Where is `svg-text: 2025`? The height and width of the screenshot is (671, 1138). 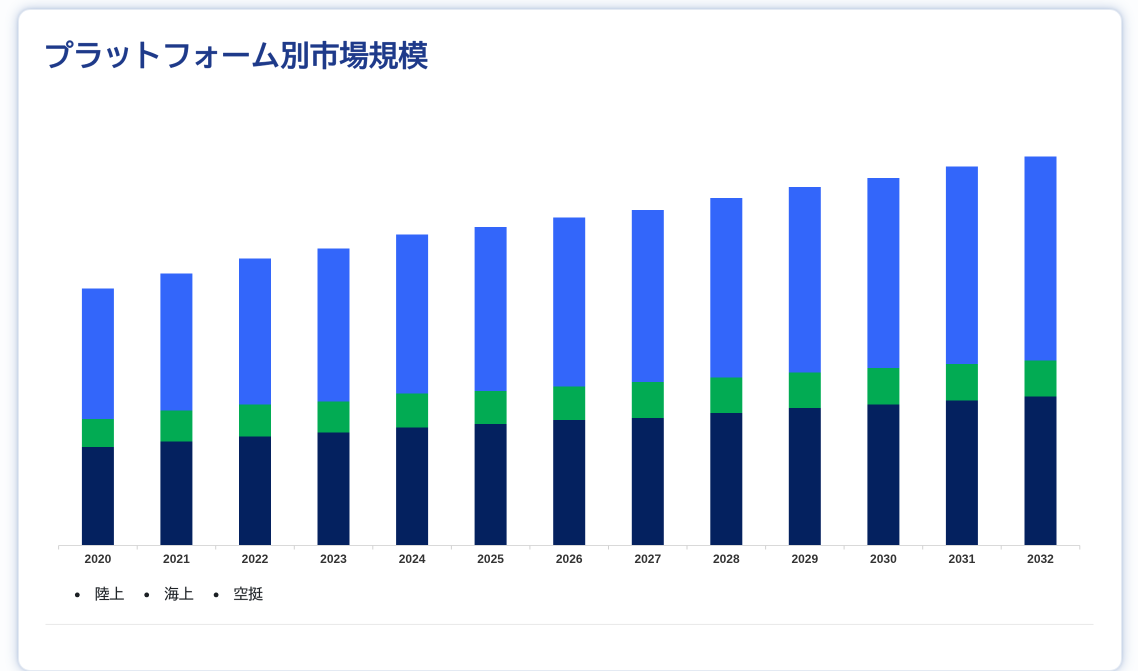 svg-text: 2025 is located at coordinates (490, 559).